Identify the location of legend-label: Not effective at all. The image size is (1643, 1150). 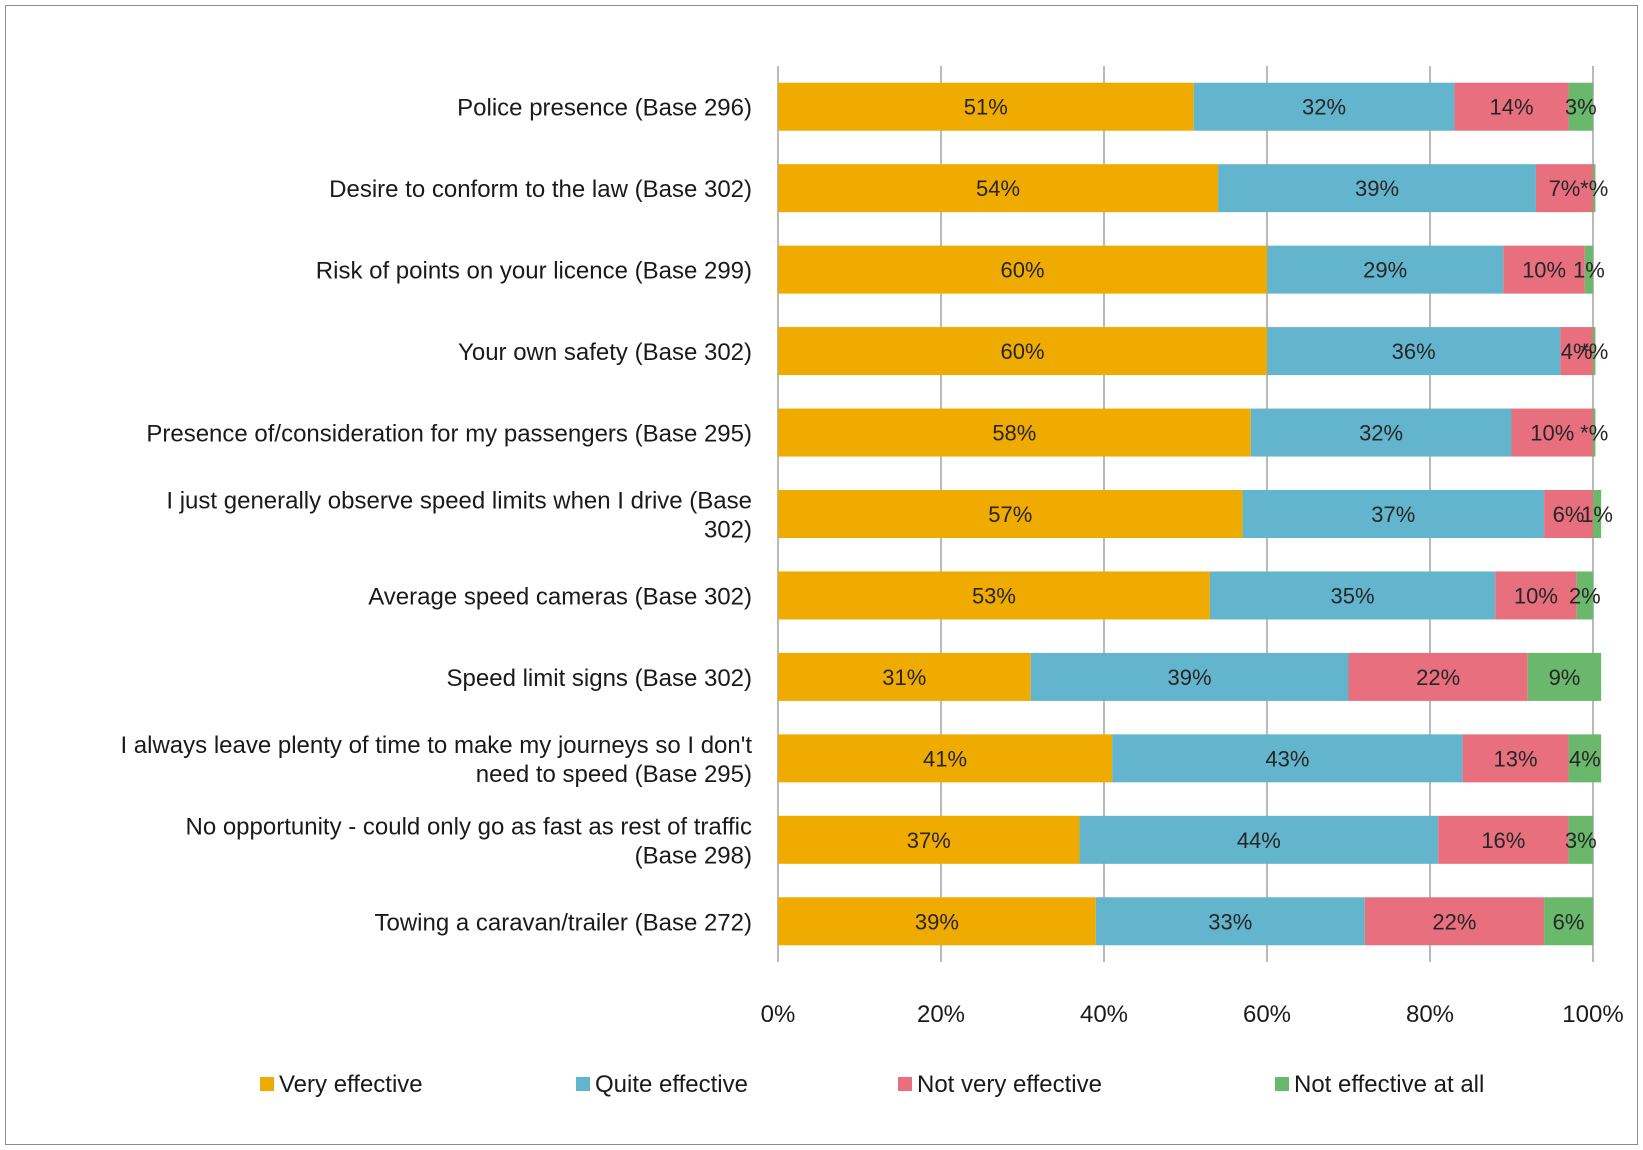
(1389, 1084).